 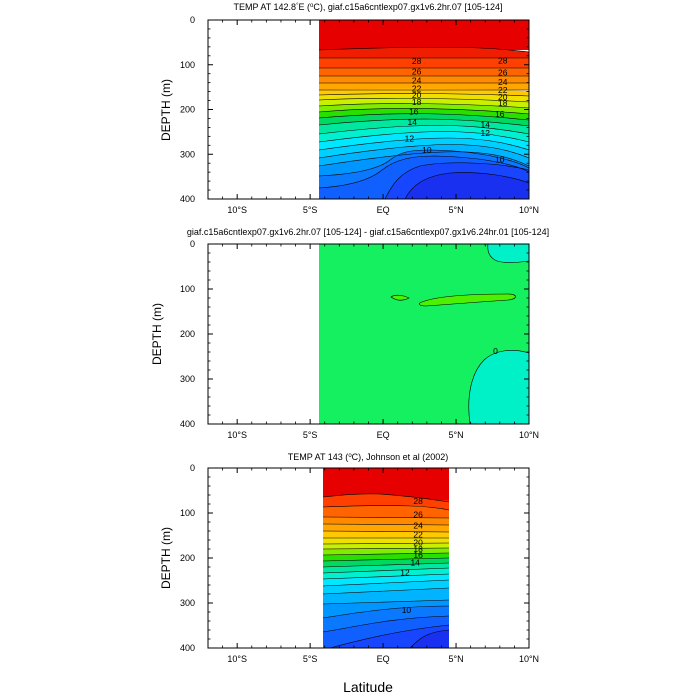 I want to click on y-tick-label: 200, so click(x=187, y=110).